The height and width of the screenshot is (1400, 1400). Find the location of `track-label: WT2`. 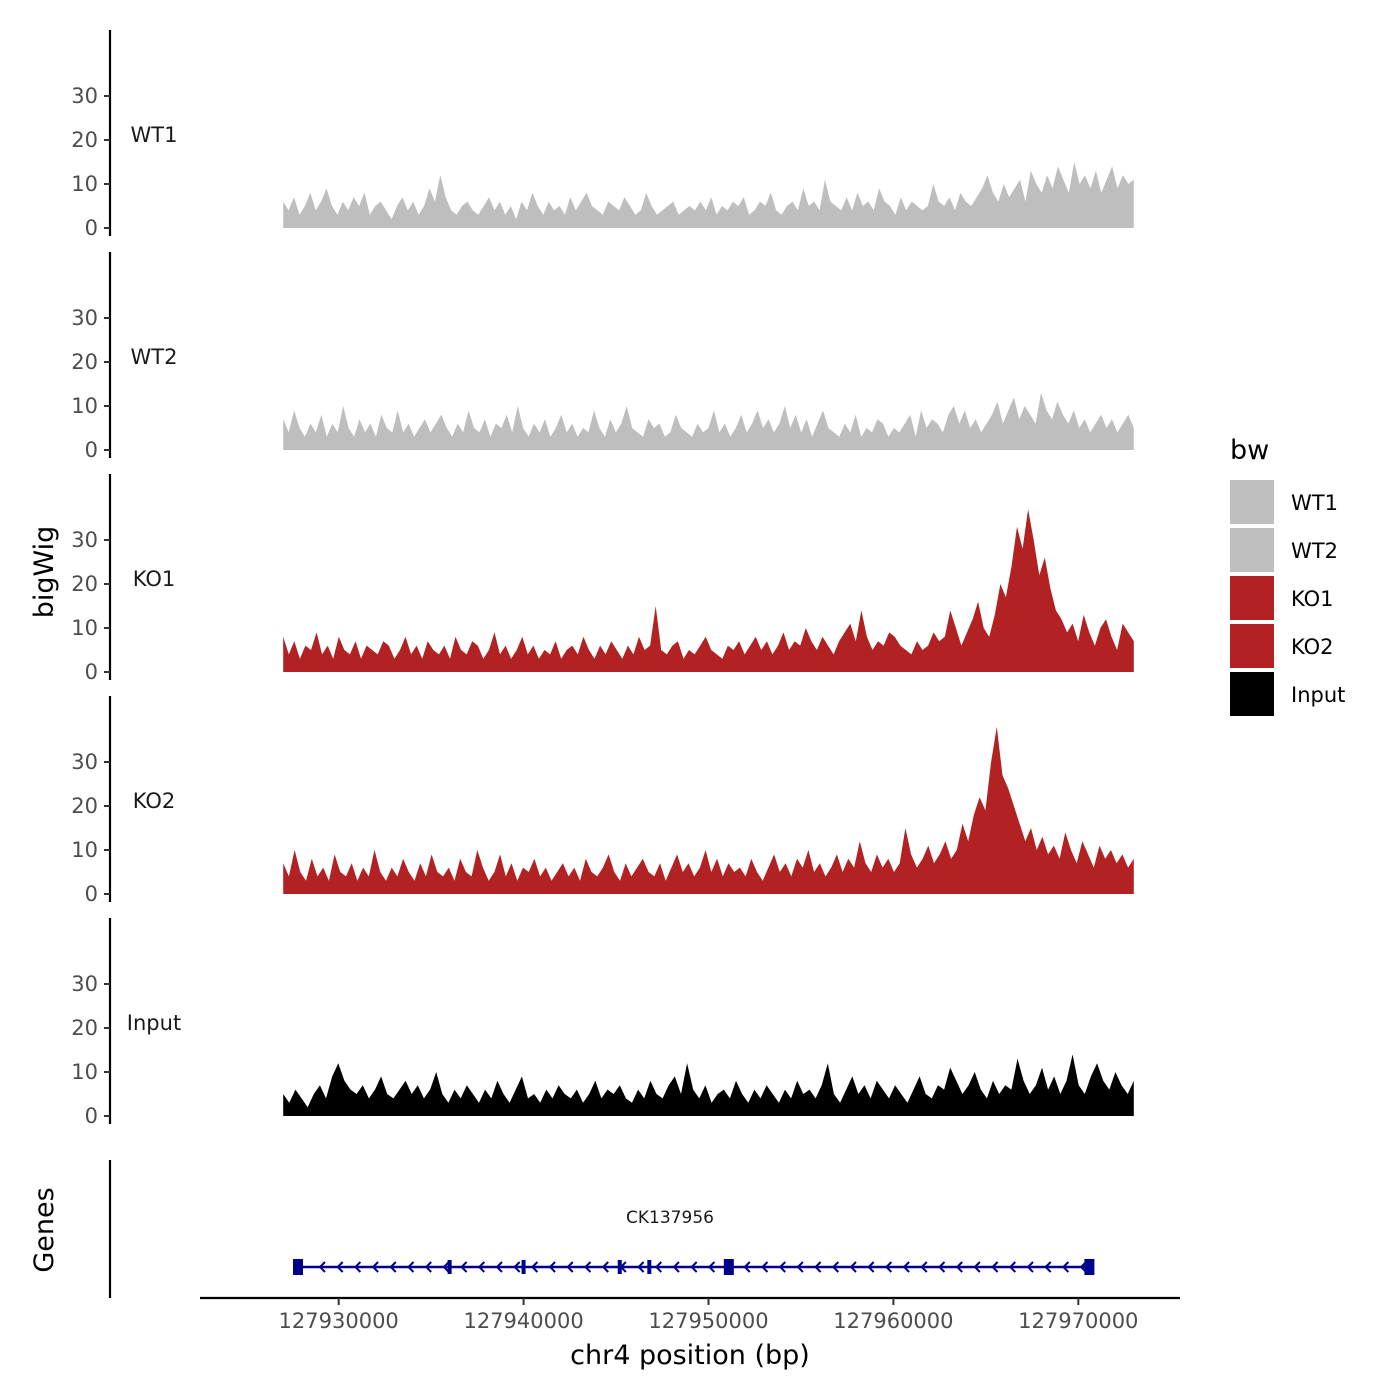

track-label: WT2 is located at coordinates (154, 357).